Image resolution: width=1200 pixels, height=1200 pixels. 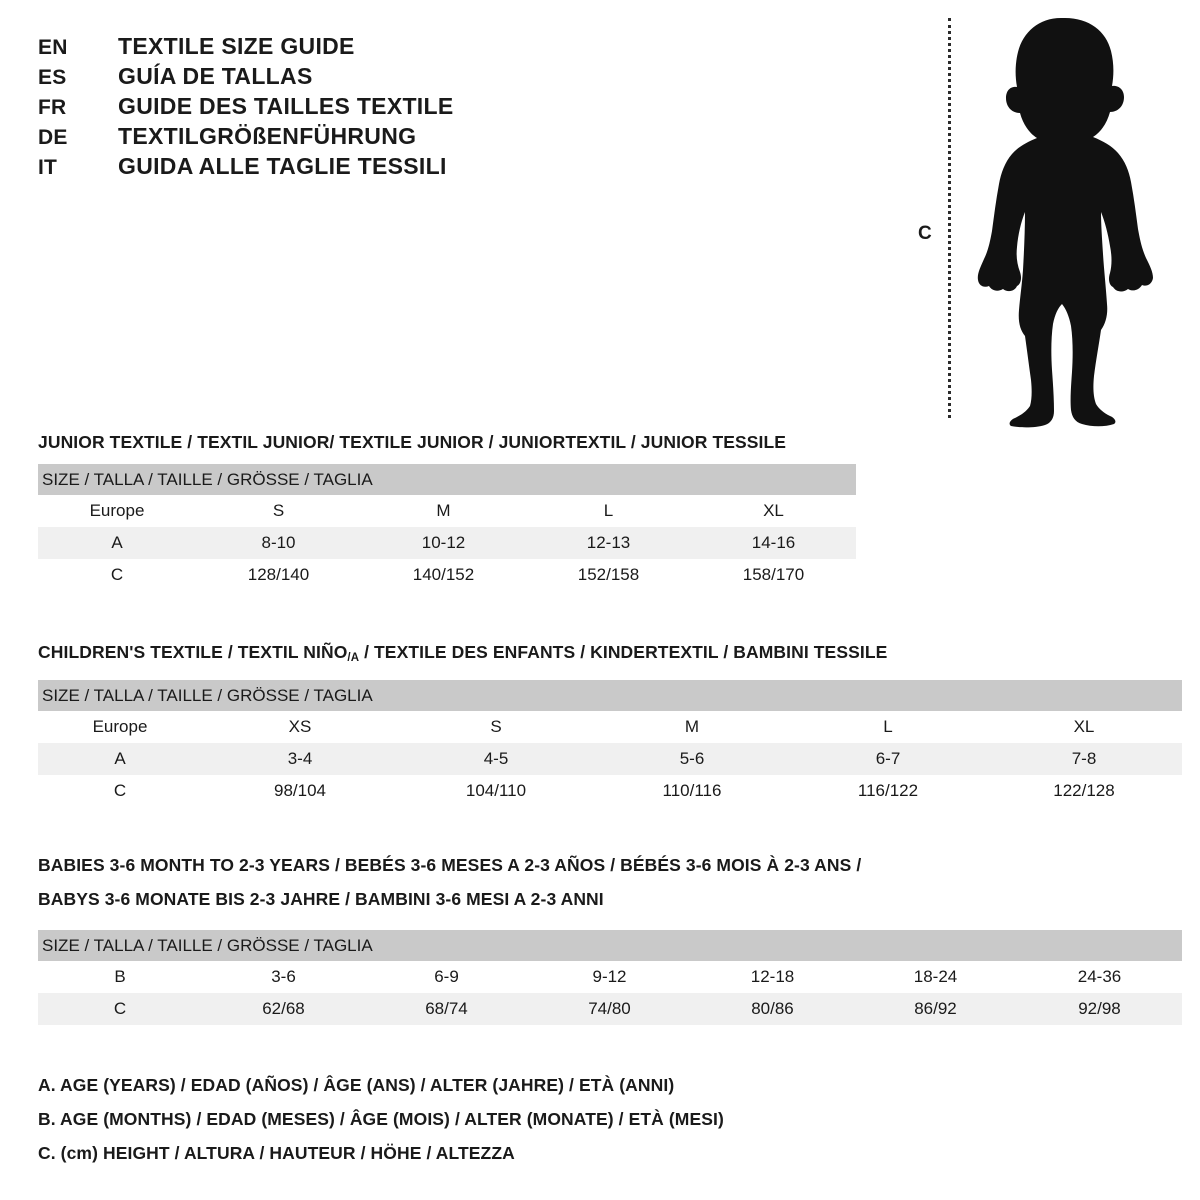 I want to click on table-cell: 74/80, so click(x=609, y=1009).